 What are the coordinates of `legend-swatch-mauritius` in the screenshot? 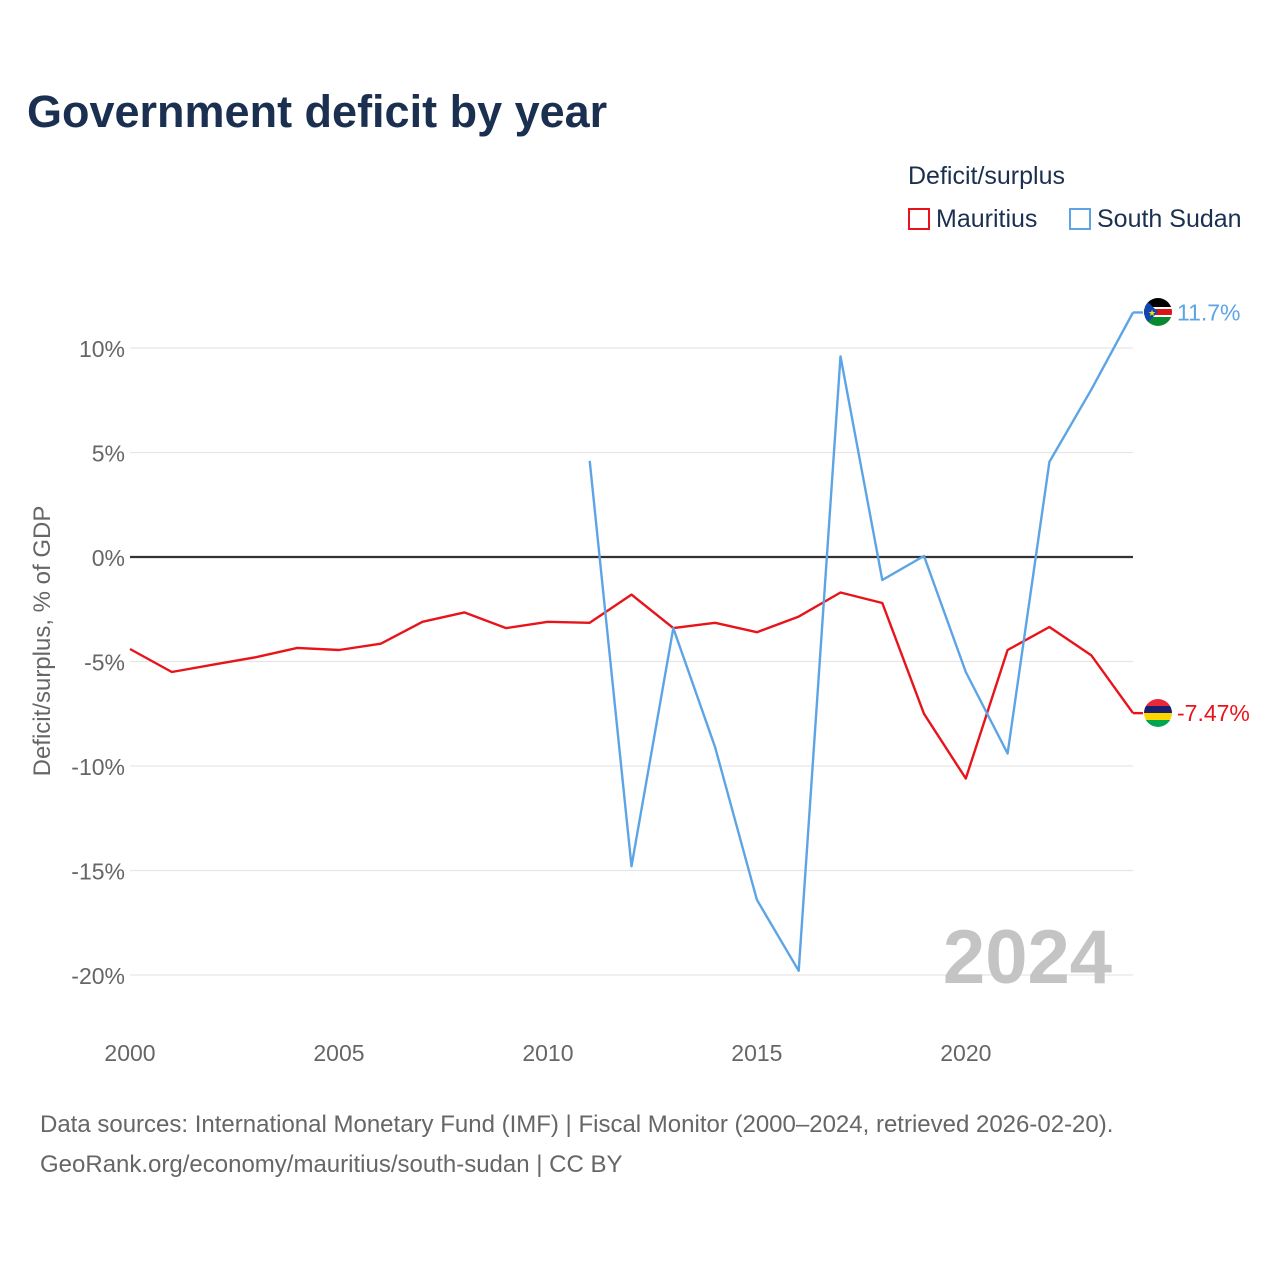 It's located at (919, 219).